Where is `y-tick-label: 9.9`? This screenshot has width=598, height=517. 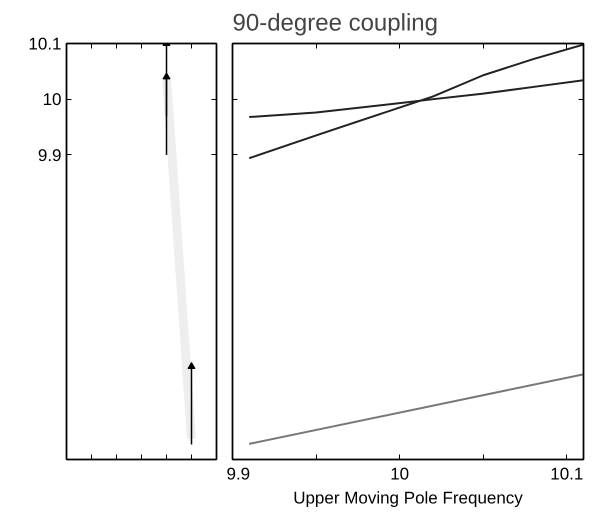
y-tick-label: 9.9 is located at coordinates (50, 155).